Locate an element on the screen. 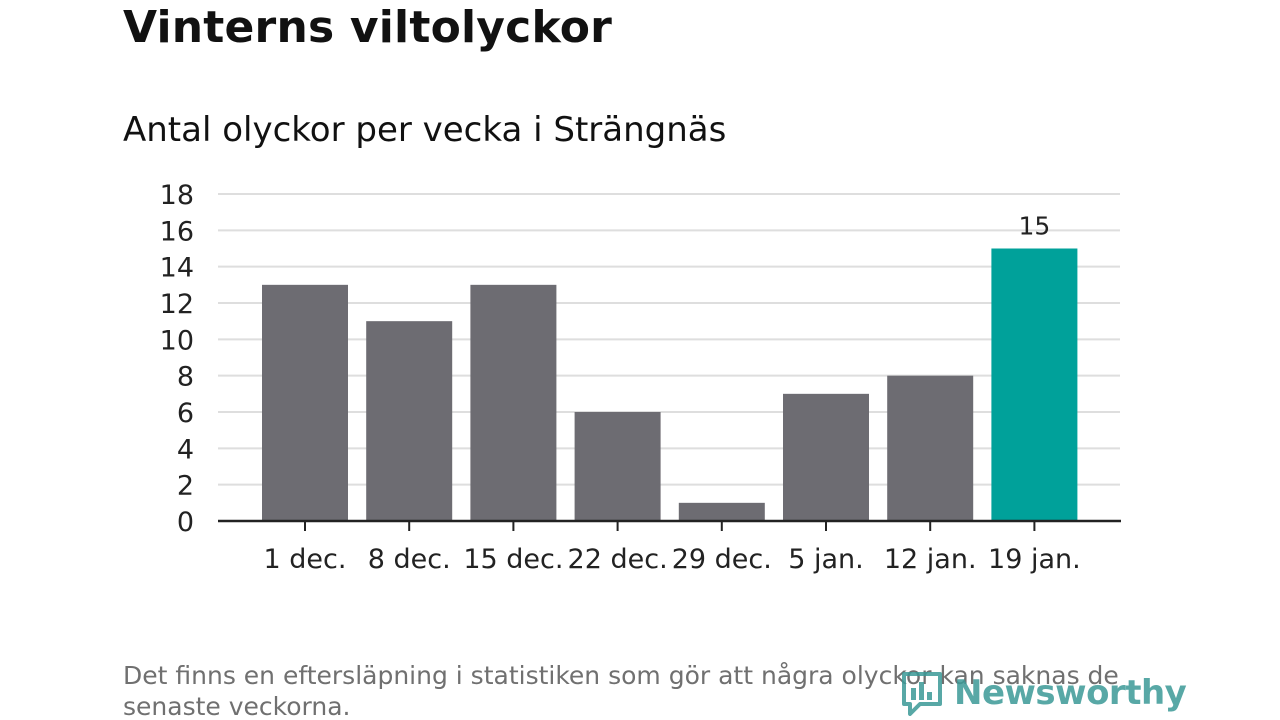  y-tick-label: 6 is located at coordinates (185, 413).